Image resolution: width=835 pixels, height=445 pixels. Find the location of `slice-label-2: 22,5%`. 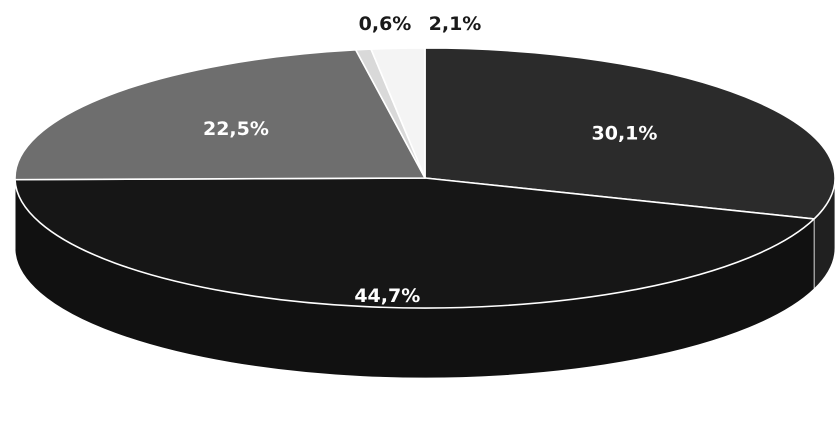

slice-label-2: 22,5% is located at coordinates (236, 129).